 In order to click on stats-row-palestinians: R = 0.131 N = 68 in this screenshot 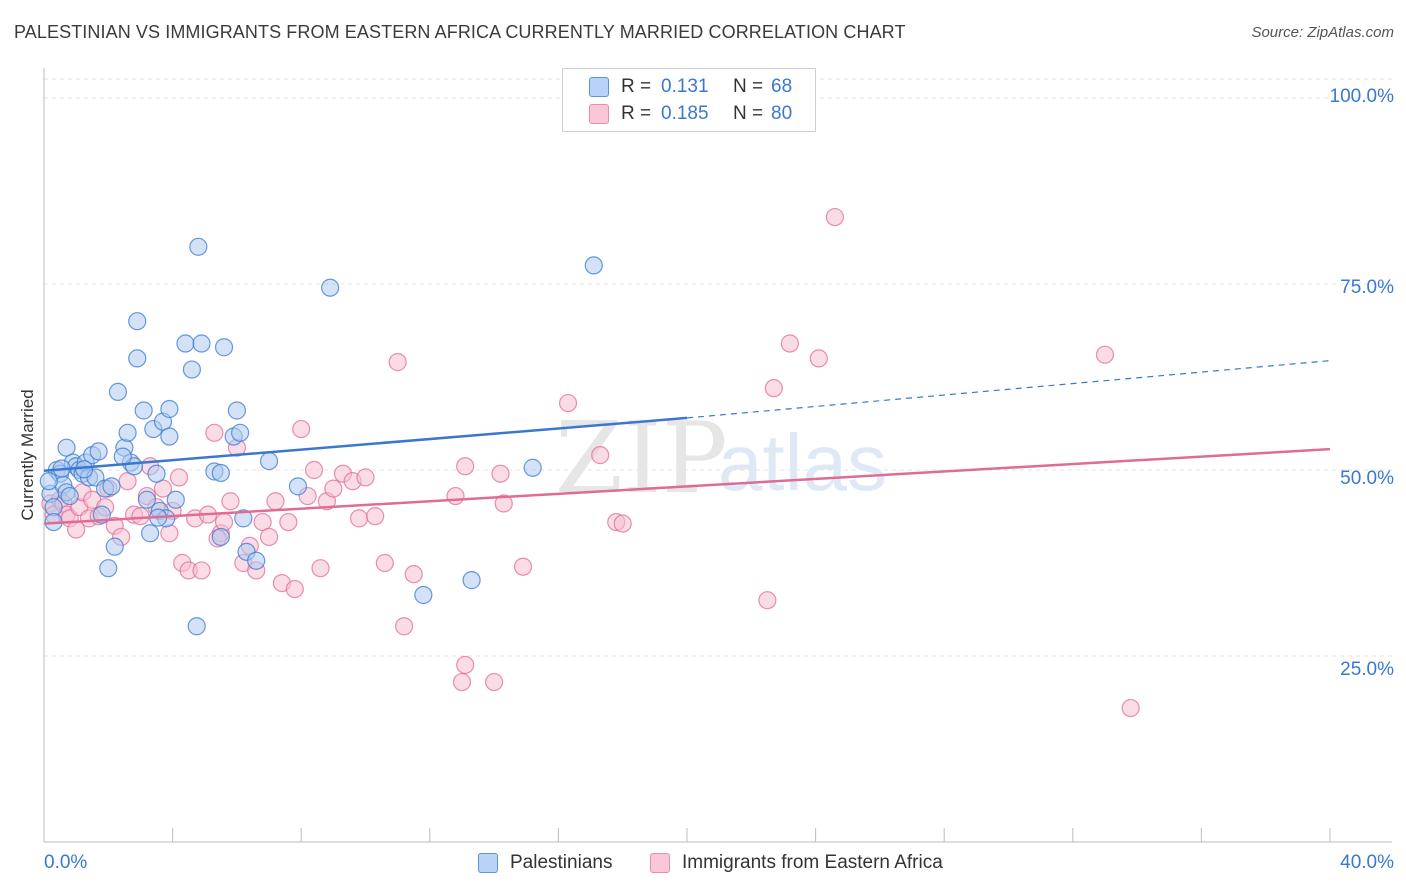, I will do `click(690, 87)`.